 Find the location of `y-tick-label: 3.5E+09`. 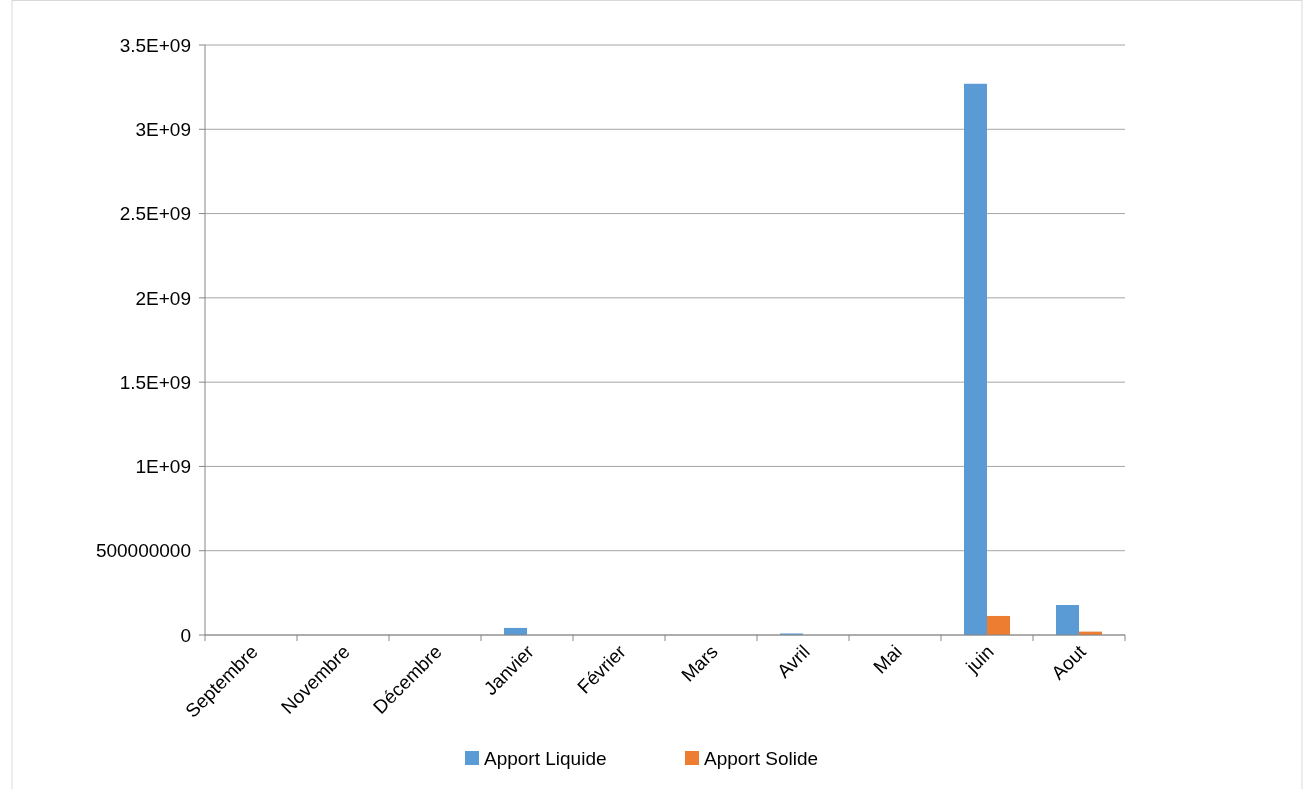

y-tick-label: 3.5E+09 is located at coordinates (155, 45).